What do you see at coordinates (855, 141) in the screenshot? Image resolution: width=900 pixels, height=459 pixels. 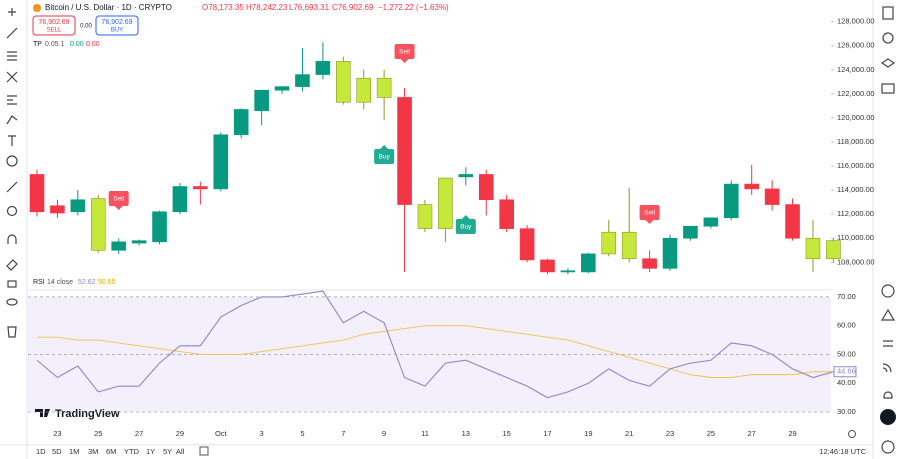 I see `y-tick-label: 118,000.00` at bounding box center [855, 141].